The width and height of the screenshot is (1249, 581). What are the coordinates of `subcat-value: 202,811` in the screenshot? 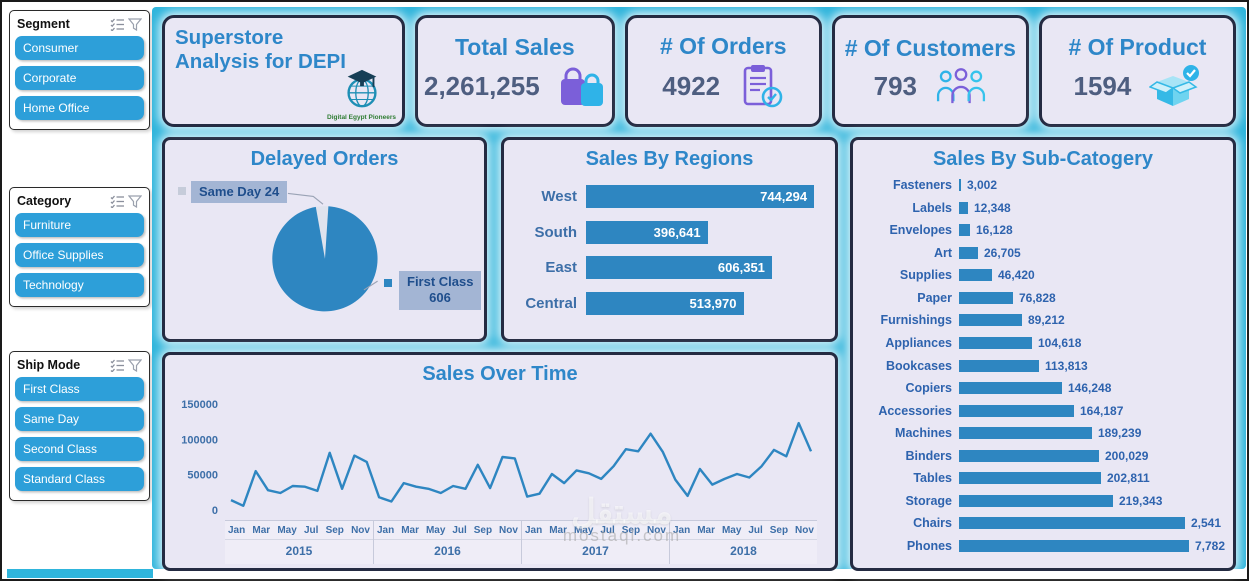 It's located at (1128, 478).